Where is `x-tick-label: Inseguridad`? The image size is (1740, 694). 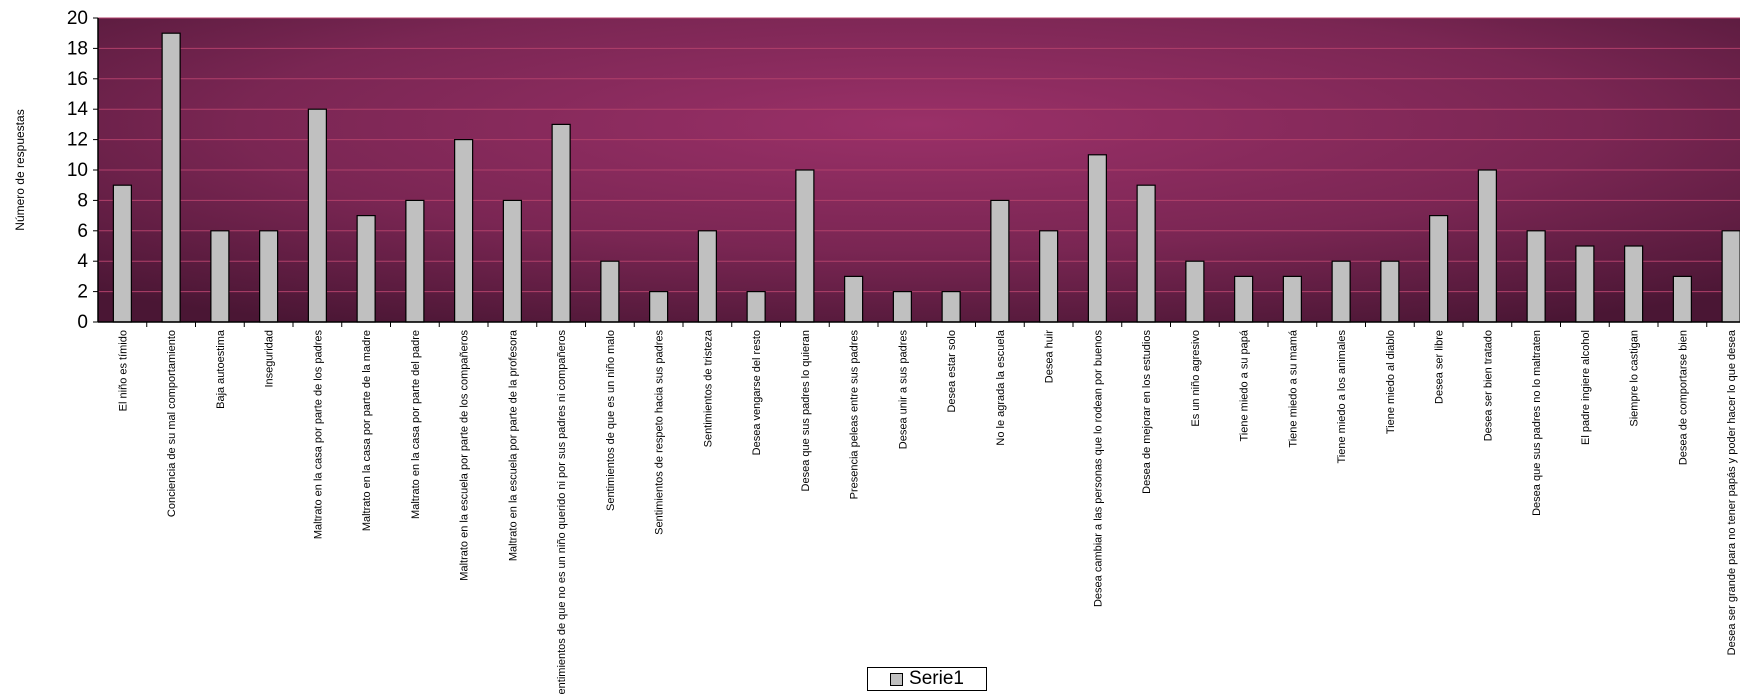
x-tick-label: Inseguridad is located at coordinates (270, 359).